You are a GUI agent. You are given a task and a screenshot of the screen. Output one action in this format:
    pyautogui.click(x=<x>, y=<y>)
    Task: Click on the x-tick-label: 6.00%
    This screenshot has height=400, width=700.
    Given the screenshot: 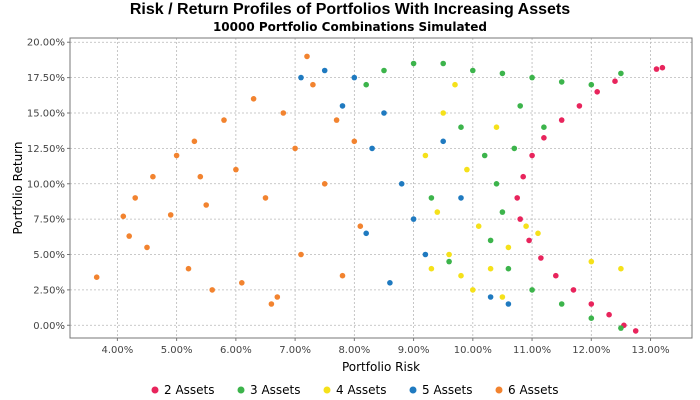 What is the action you would take?
    pyautogui.click(x=236, y=350)
    